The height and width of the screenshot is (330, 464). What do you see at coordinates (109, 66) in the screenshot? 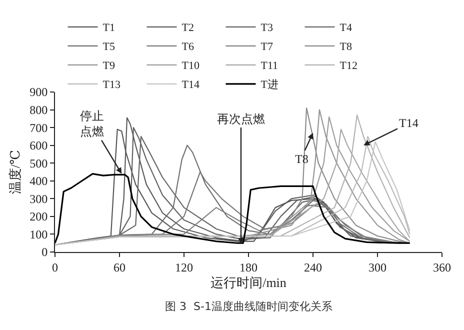
I see `legend-label: T9` at bounding box center [109, 66].